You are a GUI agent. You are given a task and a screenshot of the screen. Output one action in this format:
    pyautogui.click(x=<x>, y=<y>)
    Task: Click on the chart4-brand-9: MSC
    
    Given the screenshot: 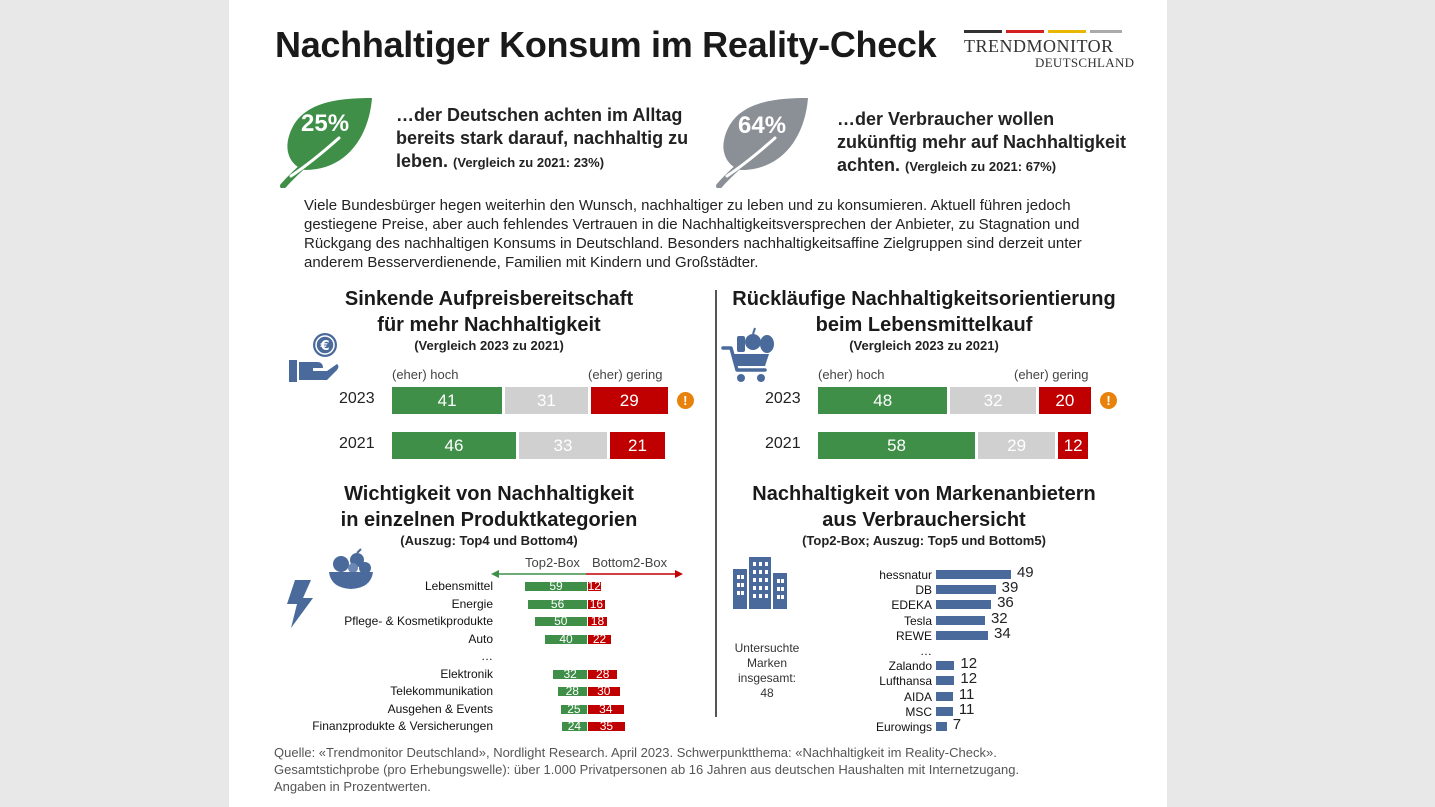 What is the action you would take?
    pyautogui.click(x=918, y=711)
    